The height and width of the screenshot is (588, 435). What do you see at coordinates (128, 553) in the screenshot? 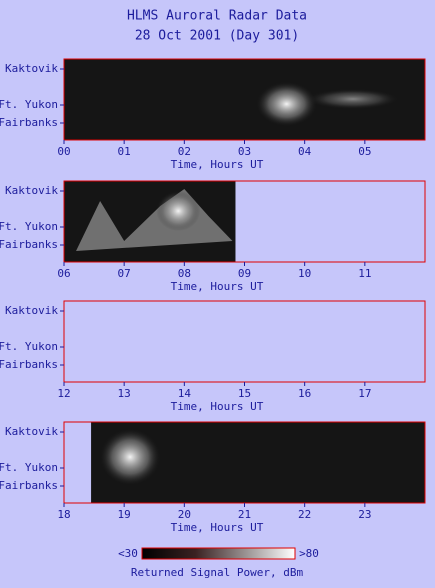
I see `colorbar-min: <30` at bounding box center [128, 553].